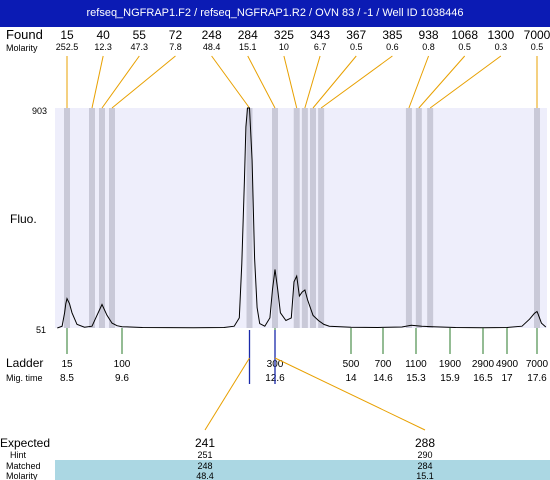 The height and width of the screenshot is (480, 550). What do you see at coordinates (302, 470) in the screenshot?
I see `table-highlight` at bounding box center [302, 470].